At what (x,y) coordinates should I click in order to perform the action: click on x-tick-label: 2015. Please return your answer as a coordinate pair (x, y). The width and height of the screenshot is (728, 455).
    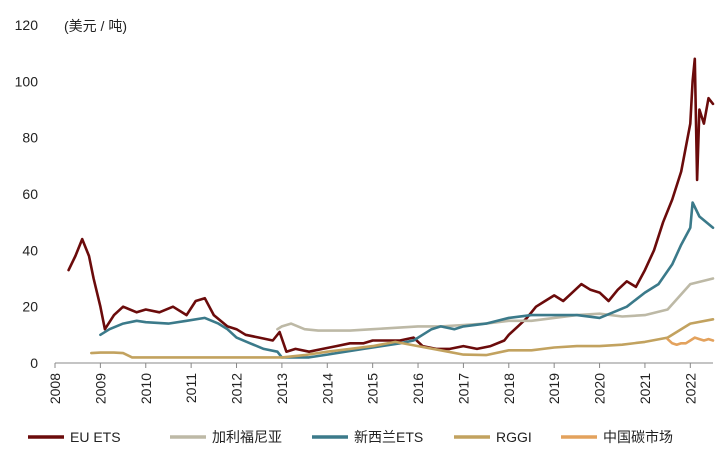
    Looking at the image, I should click on (373, 388).